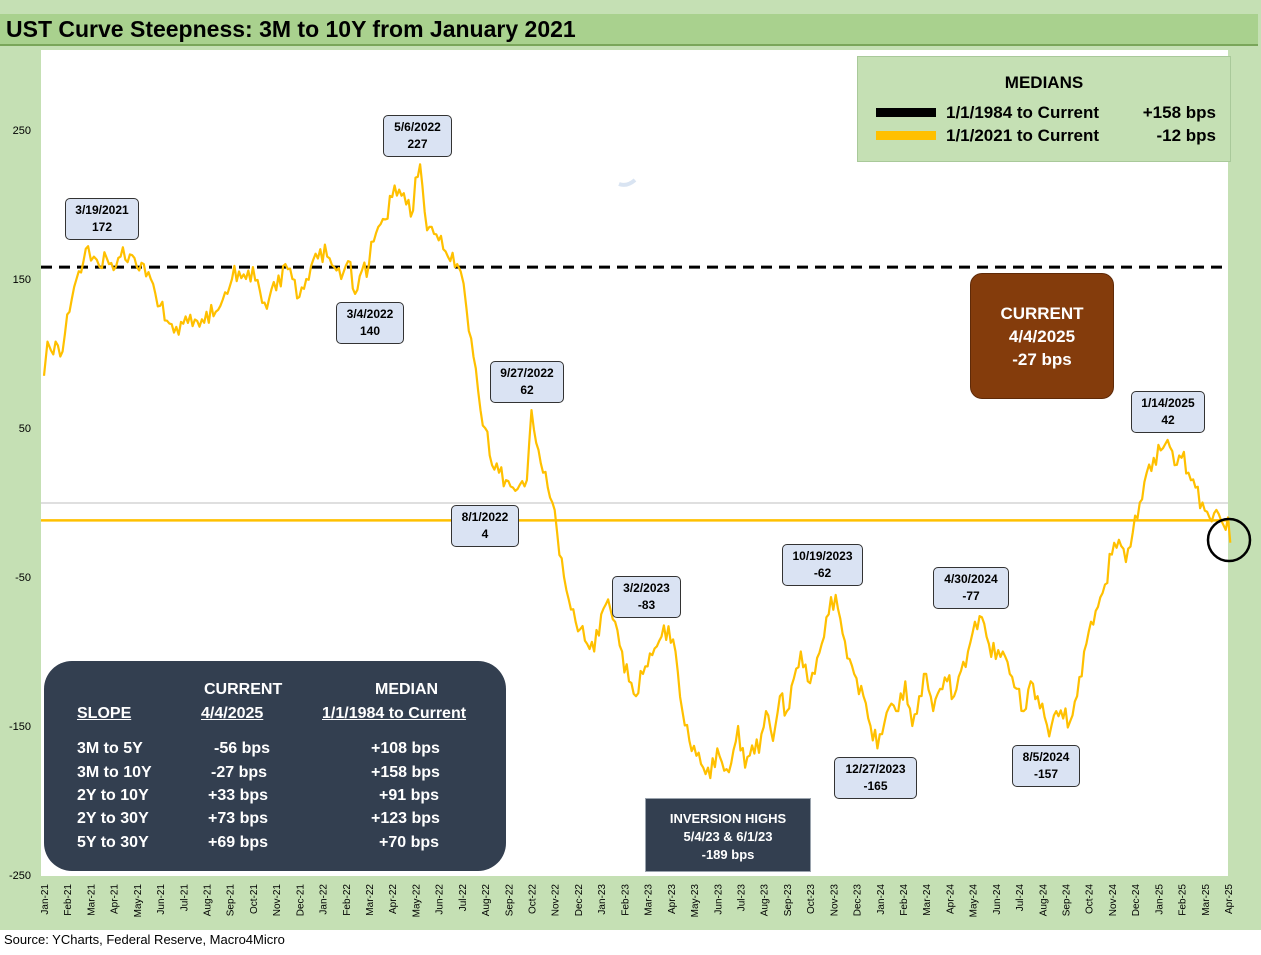 The height and width of the screenshot is (955, 1261). Describe the element at coordinates (102, 227) in the screenshot. I see `callout-value: 172` at that location.